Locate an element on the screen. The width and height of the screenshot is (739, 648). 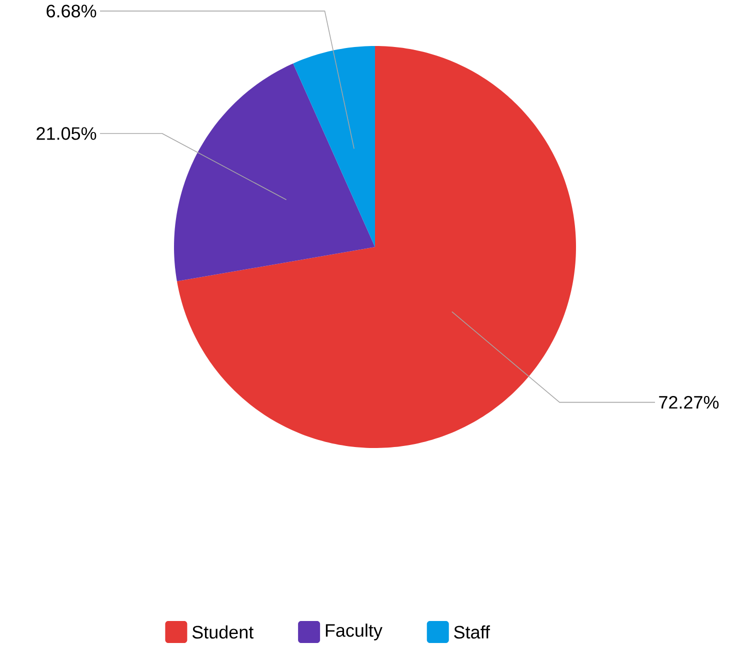
legend-label: Student is located at coordinates (223, 632).